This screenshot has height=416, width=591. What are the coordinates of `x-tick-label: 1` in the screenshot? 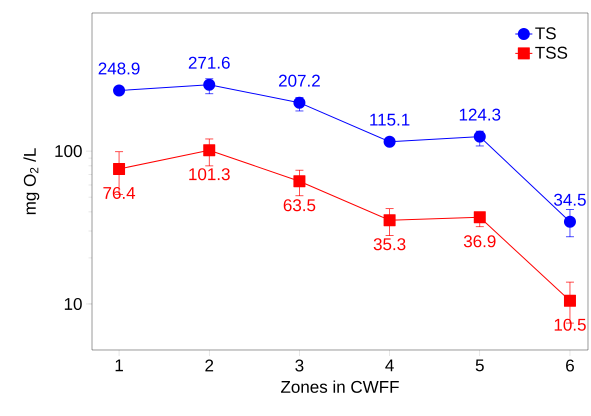 It's located at (119, 366).